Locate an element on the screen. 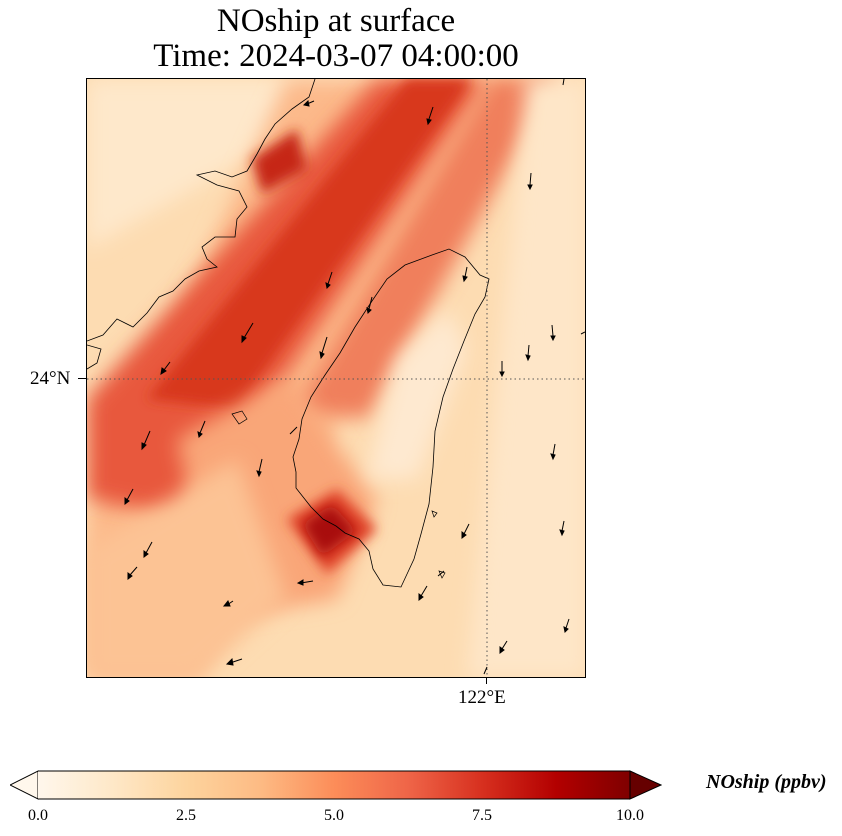 The image size is (842, 836). title-variable: NOship at surface is located at coordinates (336, 21).